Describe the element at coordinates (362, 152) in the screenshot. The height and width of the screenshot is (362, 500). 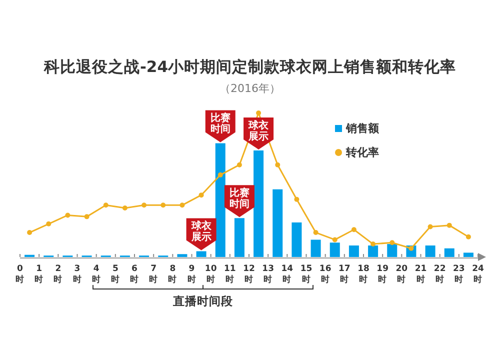
I see `legend-label: 转化率` at that location.